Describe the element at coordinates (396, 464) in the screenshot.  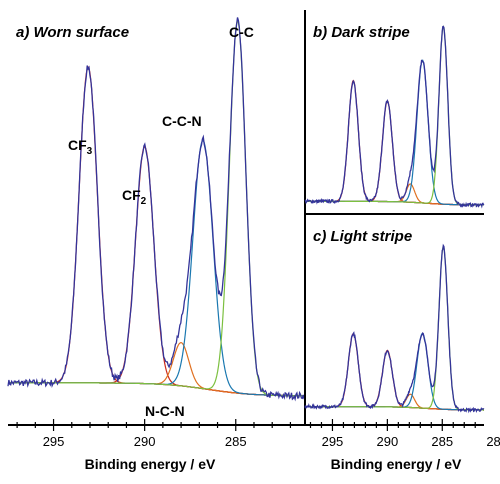
I see `panel-c-x-axis-title: Binding energy / eV` at that location.